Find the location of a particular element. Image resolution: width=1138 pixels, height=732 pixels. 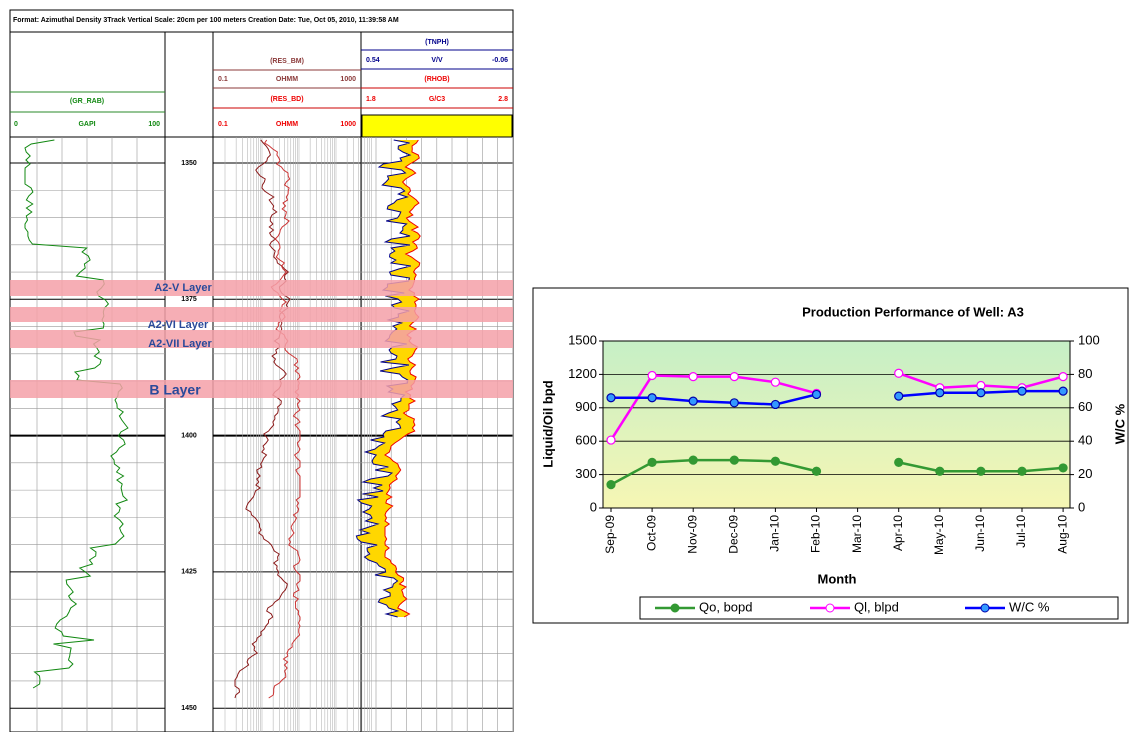

y2-tick-label: 100 is located at coordinates (1089, 339).